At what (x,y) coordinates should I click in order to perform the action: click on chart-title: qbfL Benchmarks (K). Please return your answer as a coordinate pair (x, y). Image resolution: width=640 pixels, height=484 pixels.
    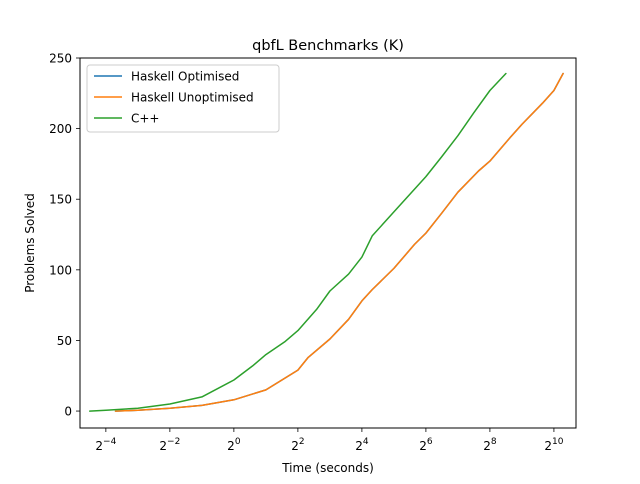
    Looking at the image, I should click on (328, 46).